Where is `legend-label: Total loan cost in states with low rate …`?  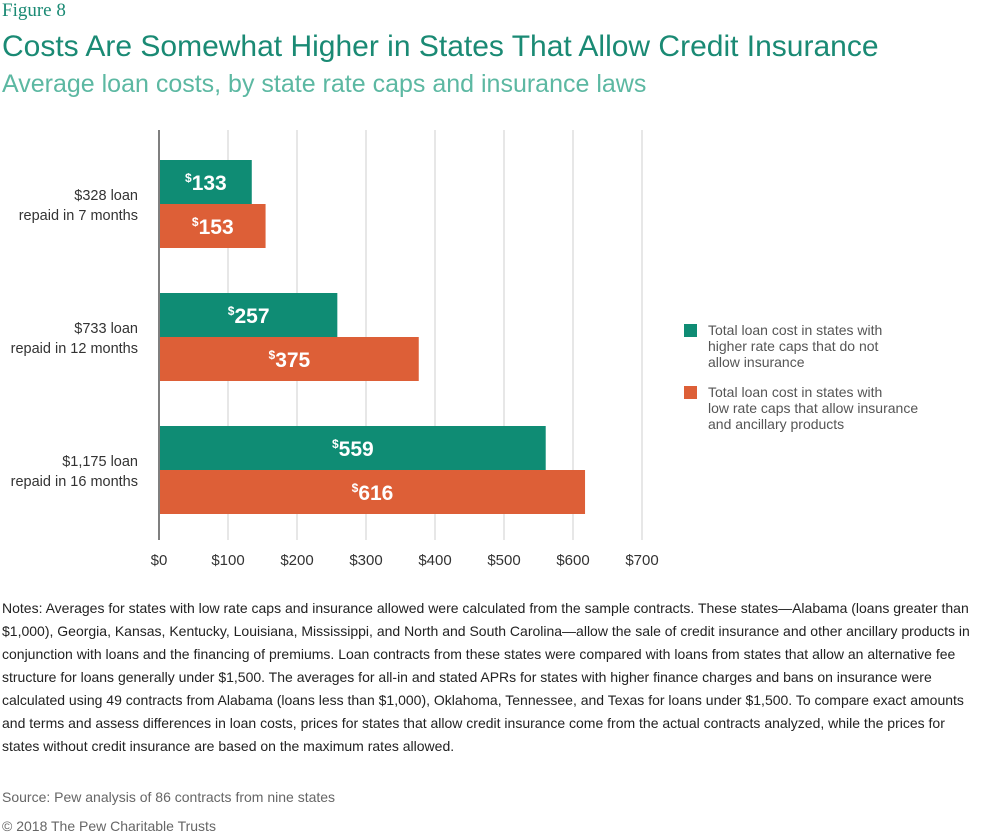 legend-label: Total loan cost in states with low rate … is located at coordinates (813, 408).